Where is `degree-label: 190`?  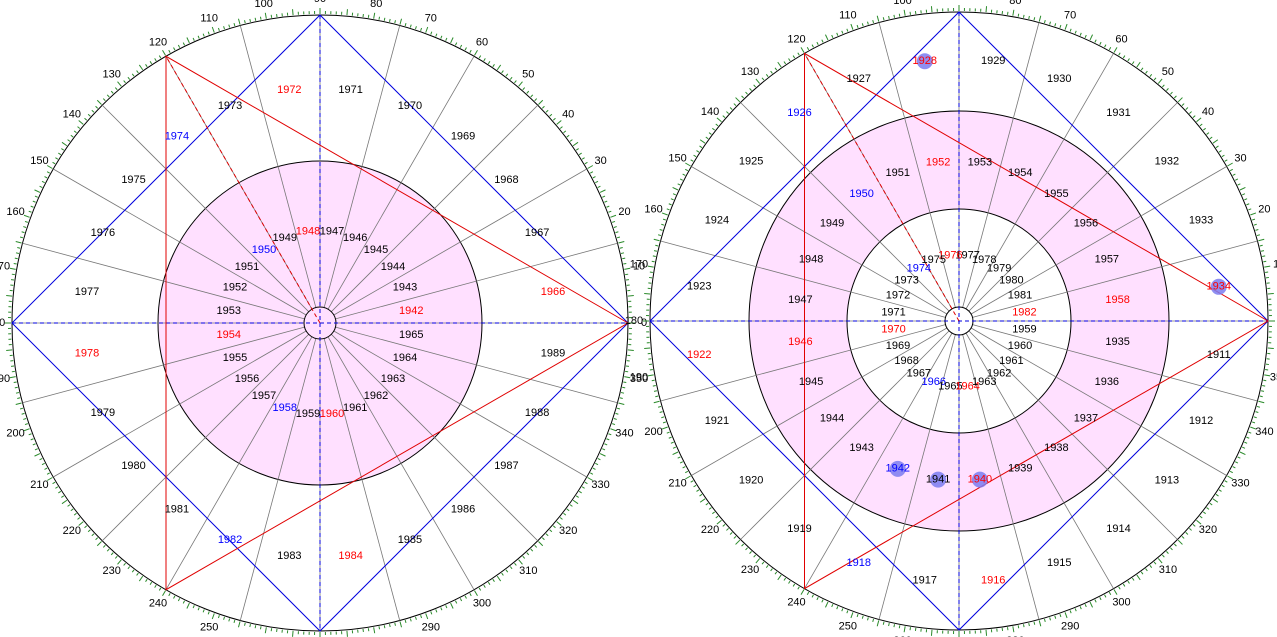
degree-label: 190 is located at coordinates (639, 377).